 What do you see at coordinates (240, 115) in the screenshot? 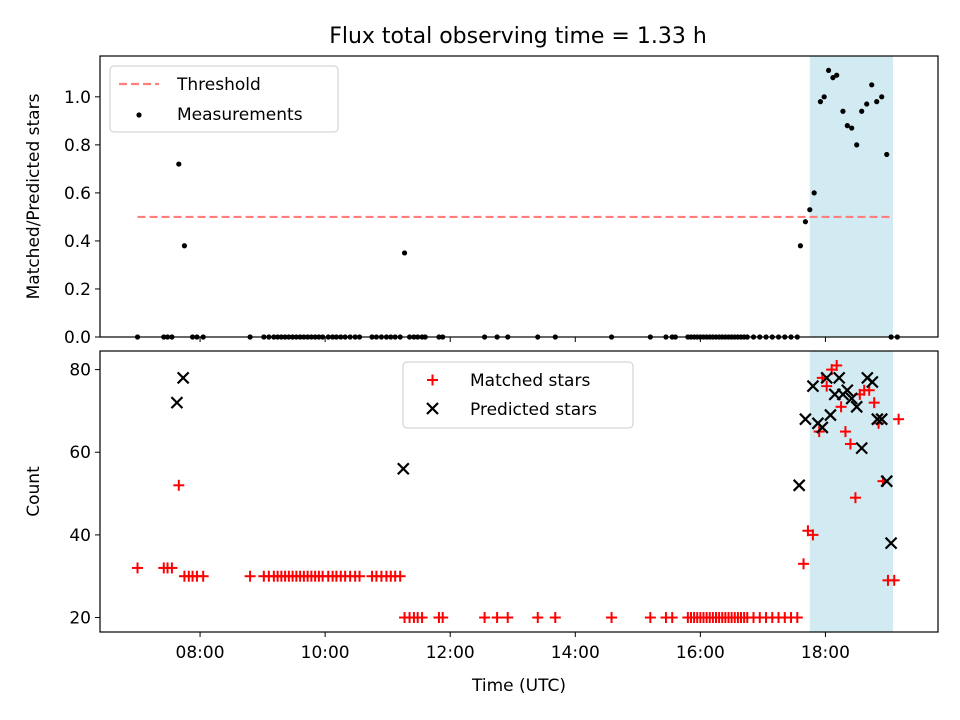
I see `legend-measurements-label: Measurements` at bounding box center [240, 115].